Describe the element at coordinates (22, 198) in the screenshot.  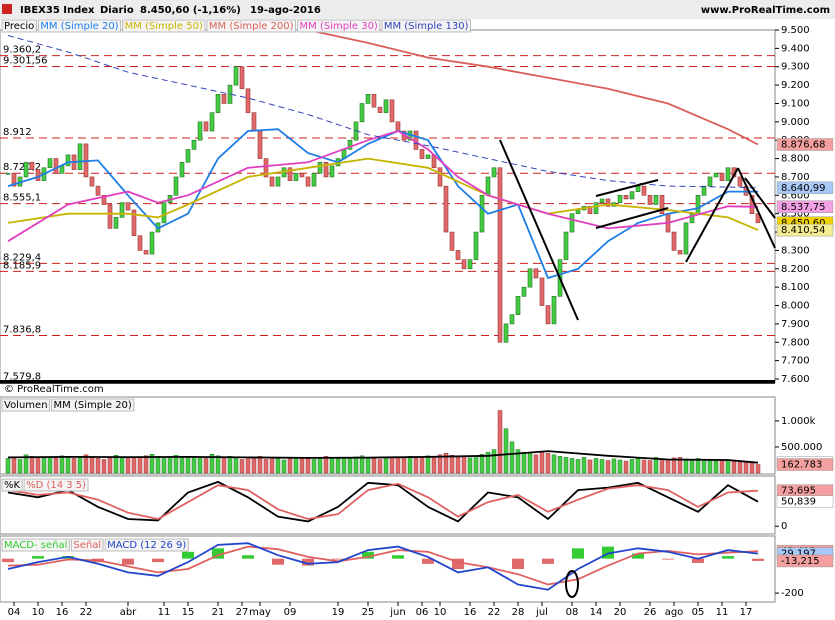
I see `level-label: 8.555,1` at that location.